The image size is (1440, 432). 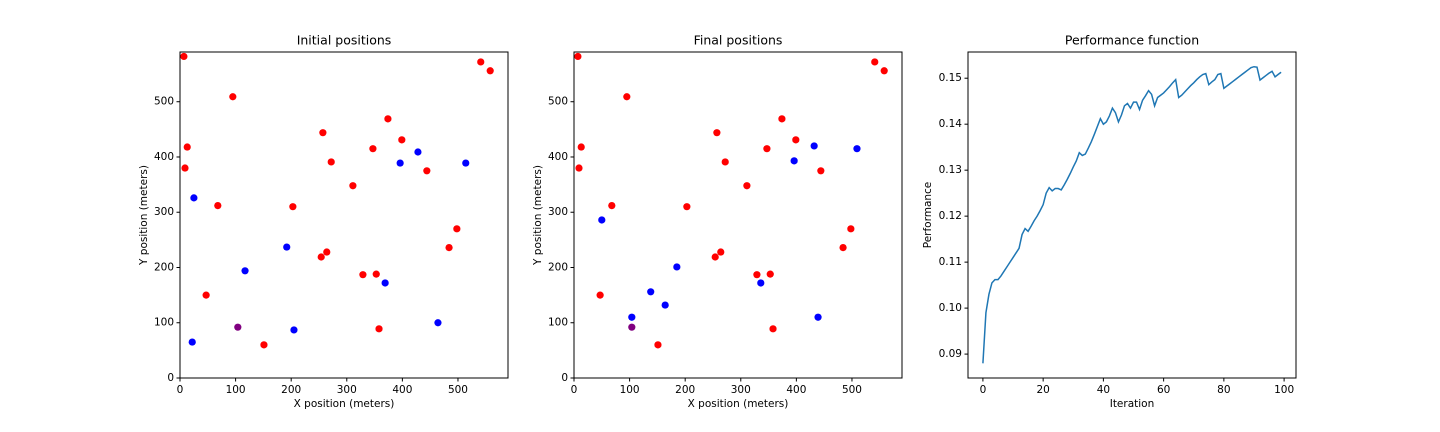 What do you see at coordinates (1132, 40) in the screenshot?
I see `chart-title: Performance function` at bounding box center [1132, 40].